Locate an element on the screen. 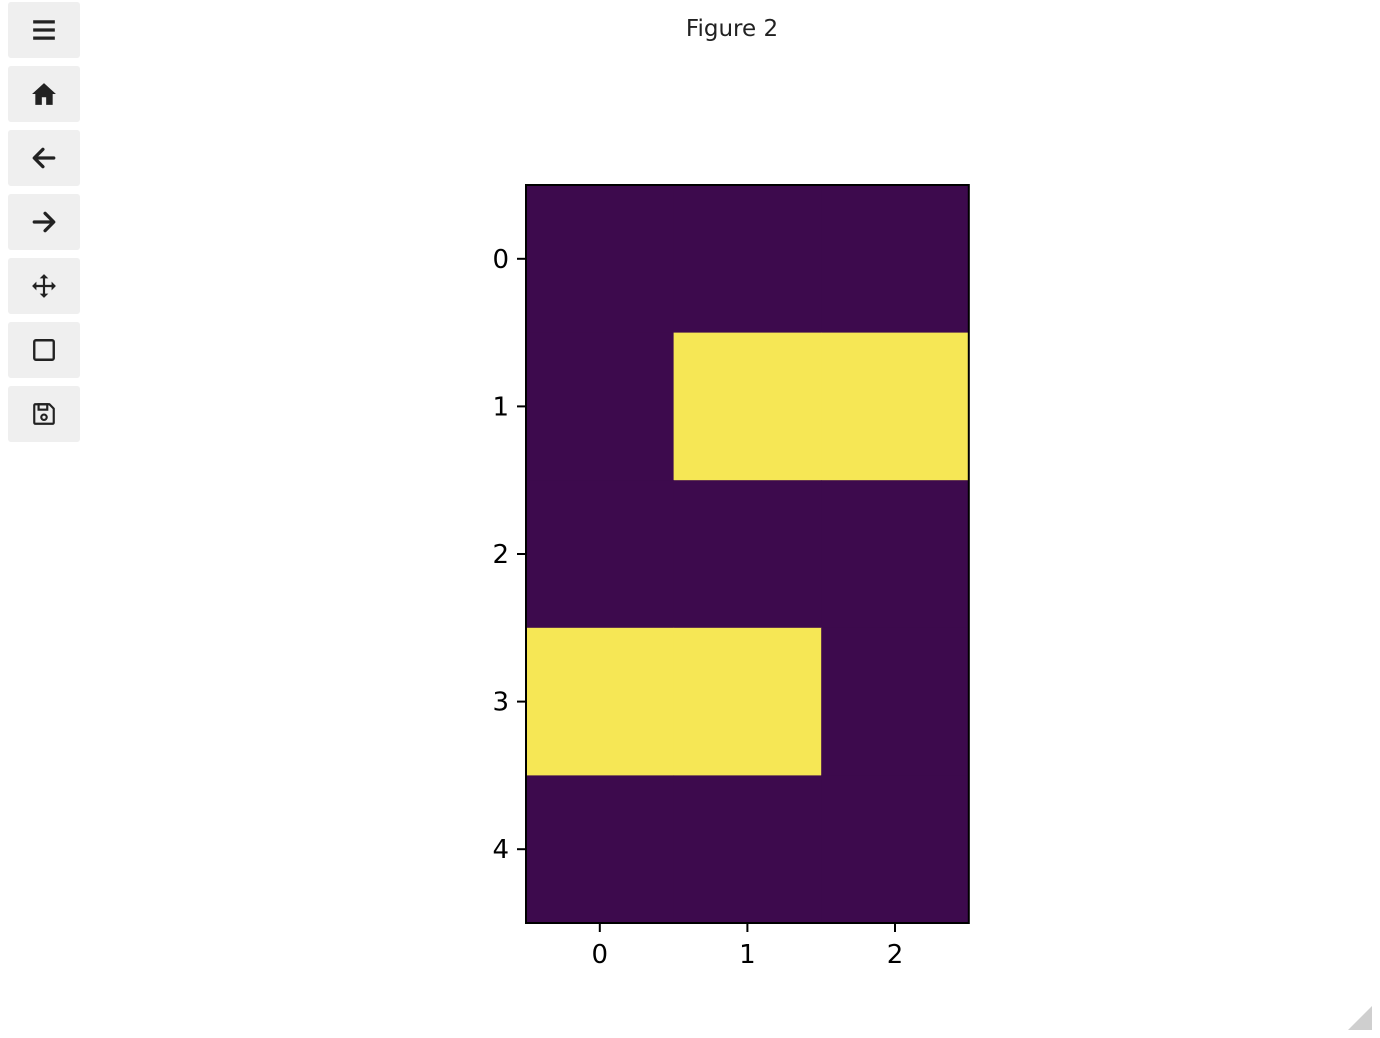 The height and width of the screenshot is (1038, 1380). heatmap-cell-r0-c1 is located at coordinates (747, 259).